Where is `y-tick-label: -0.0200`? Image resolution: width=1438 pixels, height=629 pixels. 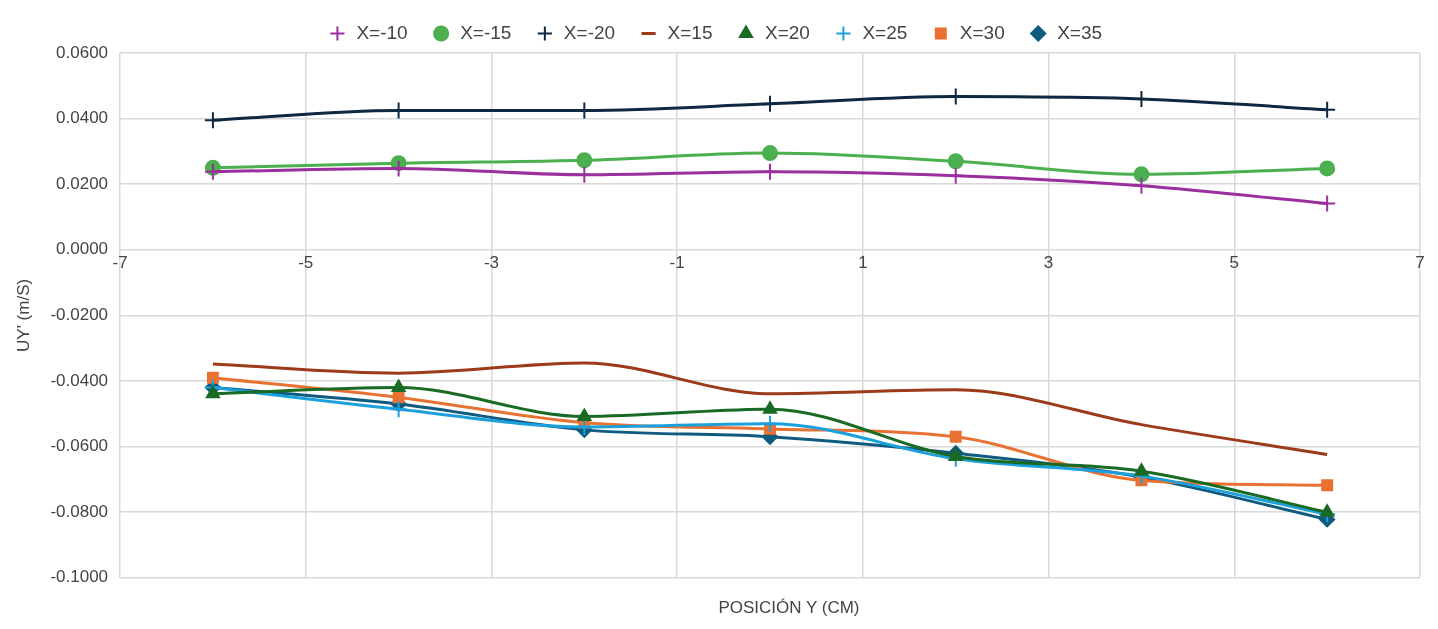
y-tick-label: -0.0200 is located at coordinates (79, 315).